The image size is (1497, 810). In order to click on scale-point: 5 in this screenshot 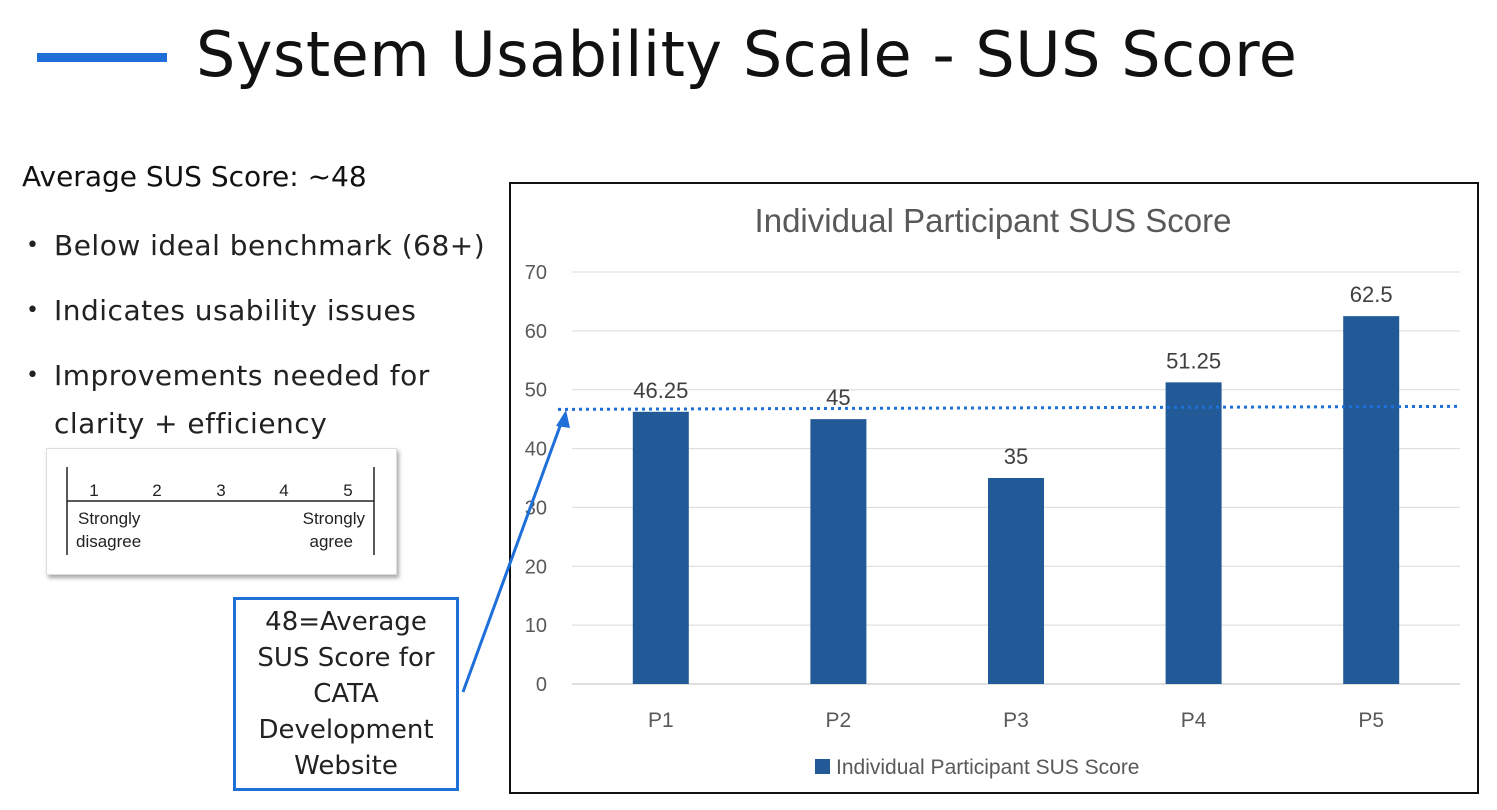, I will do `click(347, 490)`.